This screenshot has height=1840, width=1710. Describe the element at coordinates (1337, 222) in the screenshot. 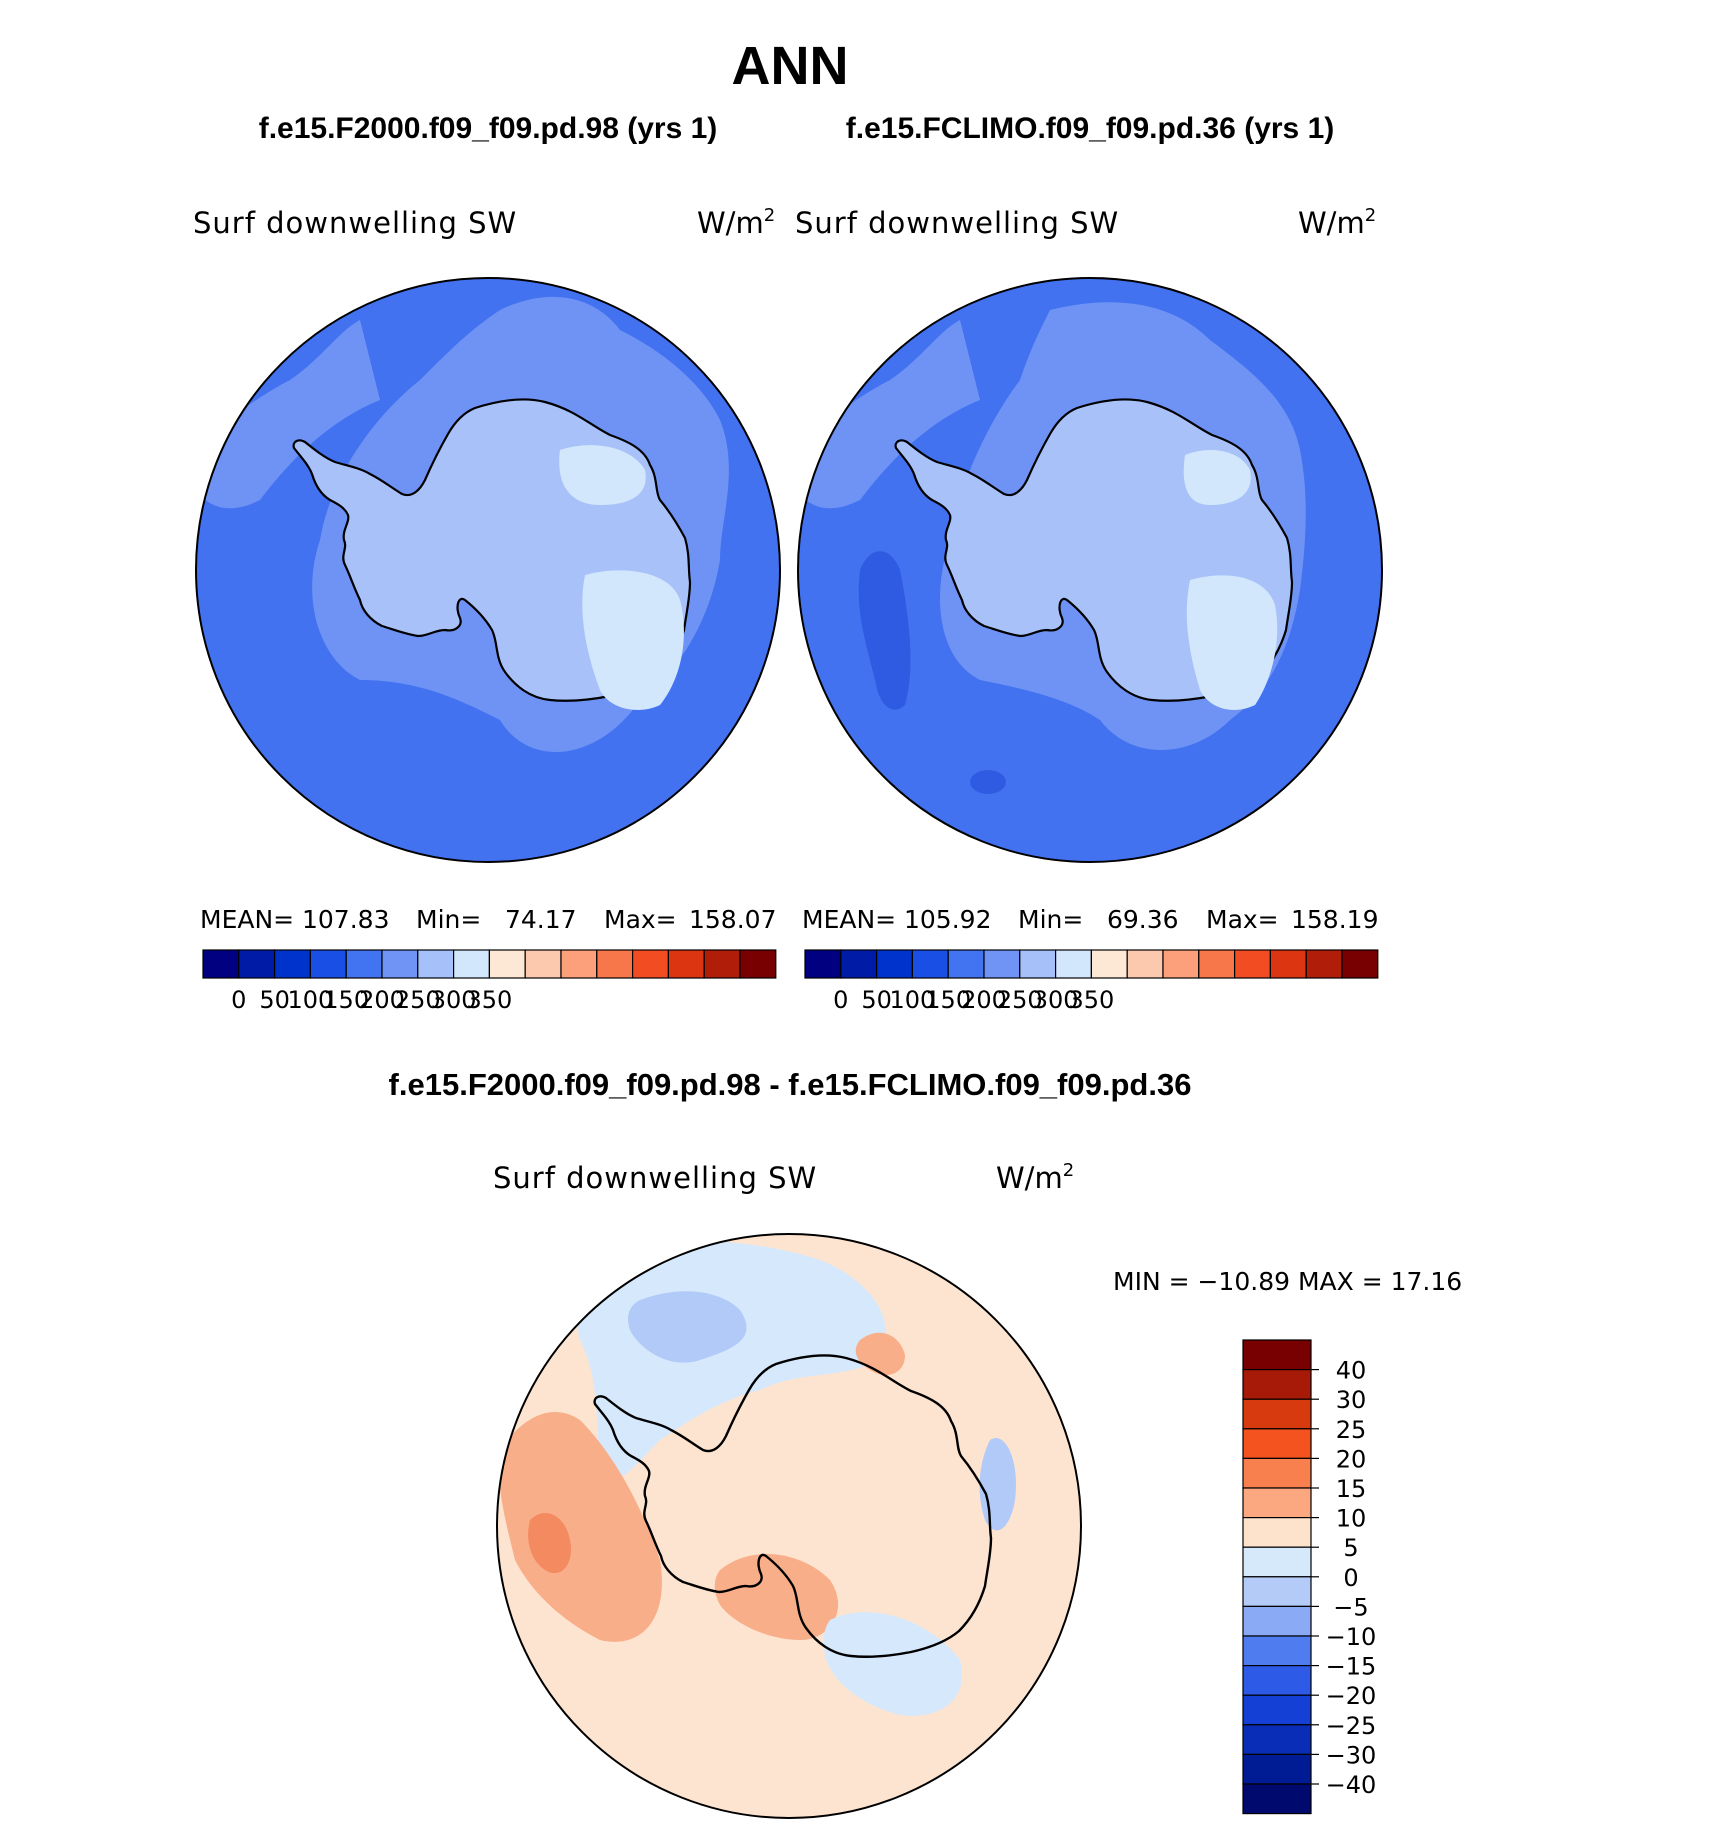

I see `right-units-label: W/m2` at that location.